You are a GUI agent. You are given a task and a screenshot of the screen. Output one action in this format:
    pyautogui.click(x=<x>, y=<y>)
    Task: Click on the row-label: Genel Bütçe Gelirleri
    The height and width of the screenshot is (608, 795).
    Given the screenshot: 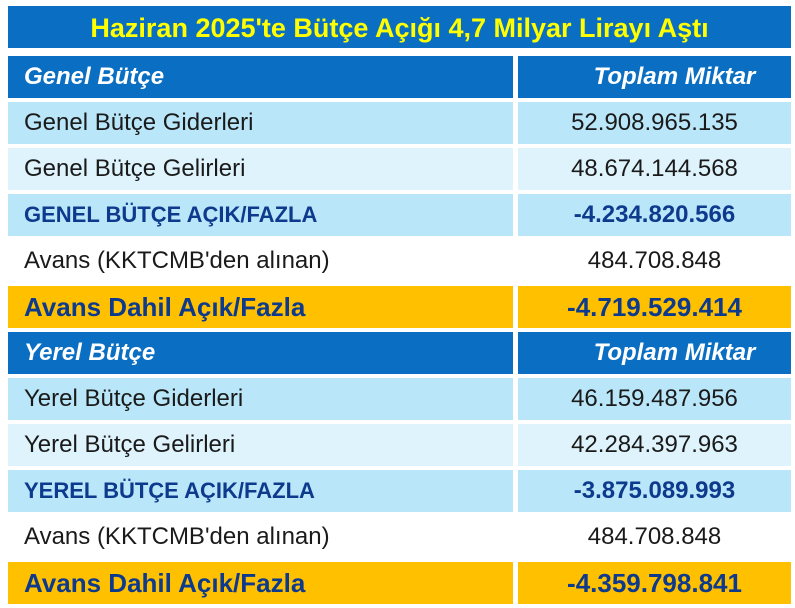 What is the action you would take?
    pyautogui.click(x=260, y=169)
    